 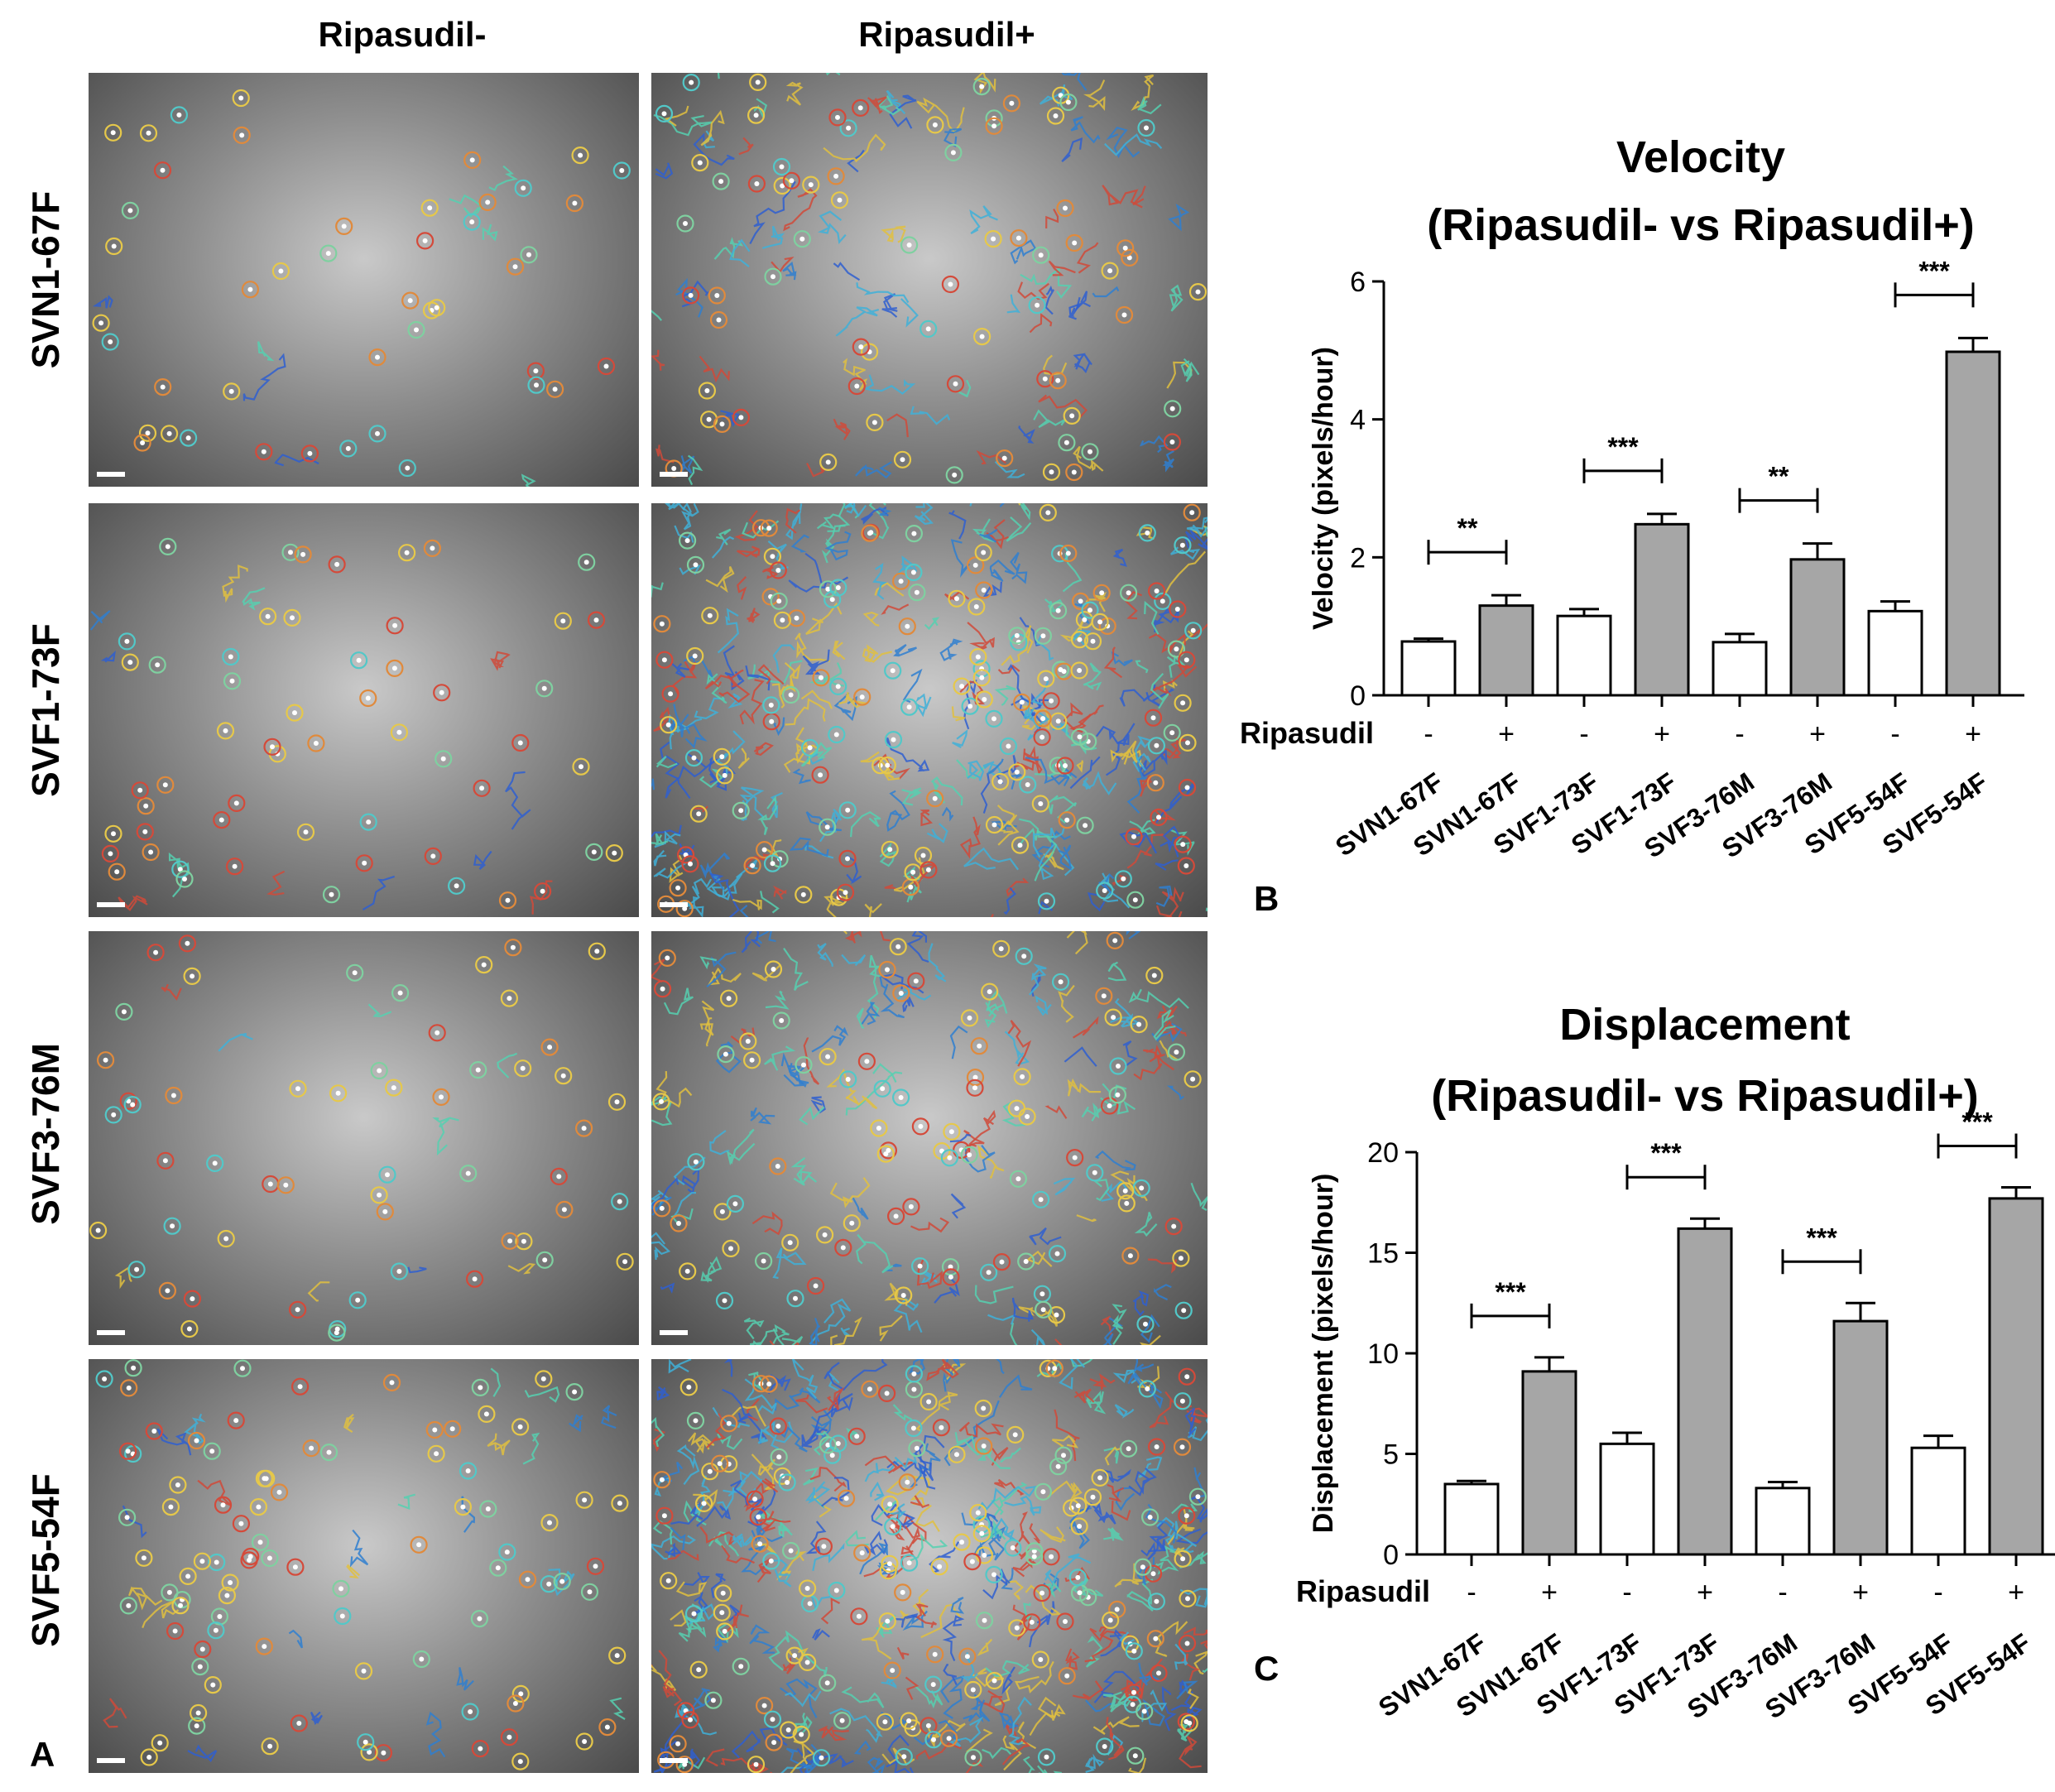 I want to click on y-tick-label: 10, so click(x=1383, y=1354).